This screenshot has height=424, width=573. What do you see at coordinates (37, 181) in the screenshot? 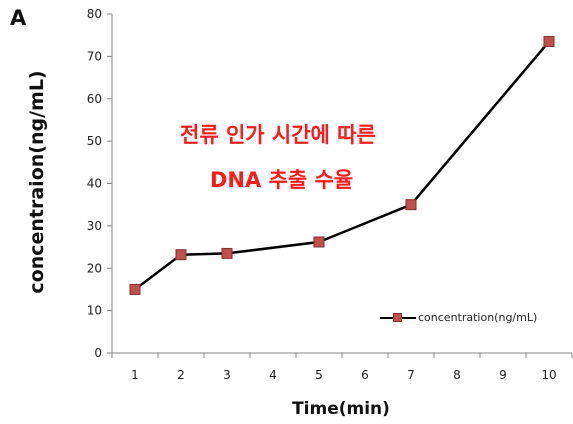
I see `y-axis-title: concentraion(ng/mL)` at bounding box center [37, 181].